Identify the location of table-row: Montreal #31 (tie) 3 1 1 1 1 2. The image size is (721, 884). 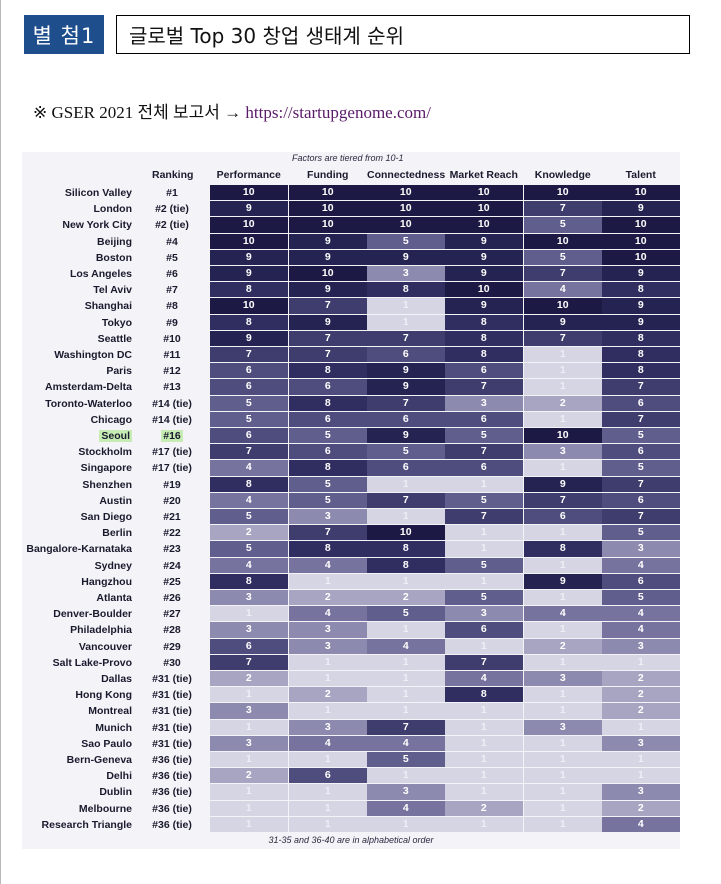
(351, 711).